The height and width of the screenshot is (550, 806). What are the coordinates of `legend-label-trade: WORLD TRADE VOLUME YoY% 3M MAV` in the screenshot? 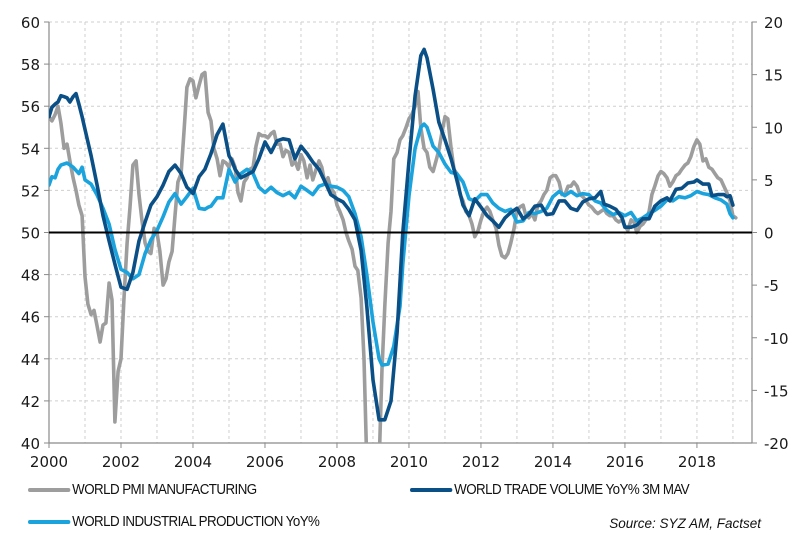 It's located at (572, 490).